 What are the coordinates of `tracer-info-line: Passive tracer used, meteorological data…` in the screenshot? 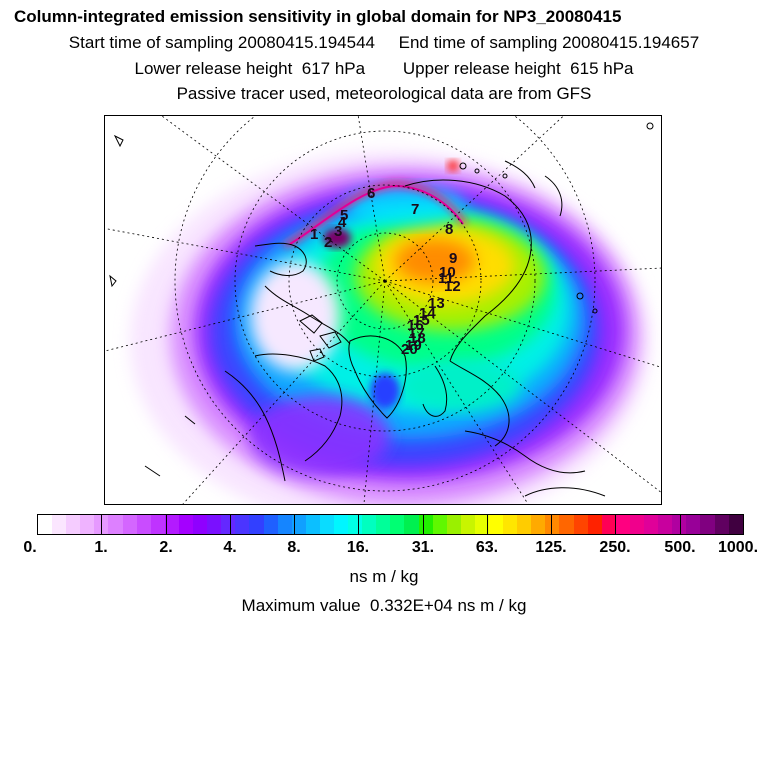 It's located at (384, 93).